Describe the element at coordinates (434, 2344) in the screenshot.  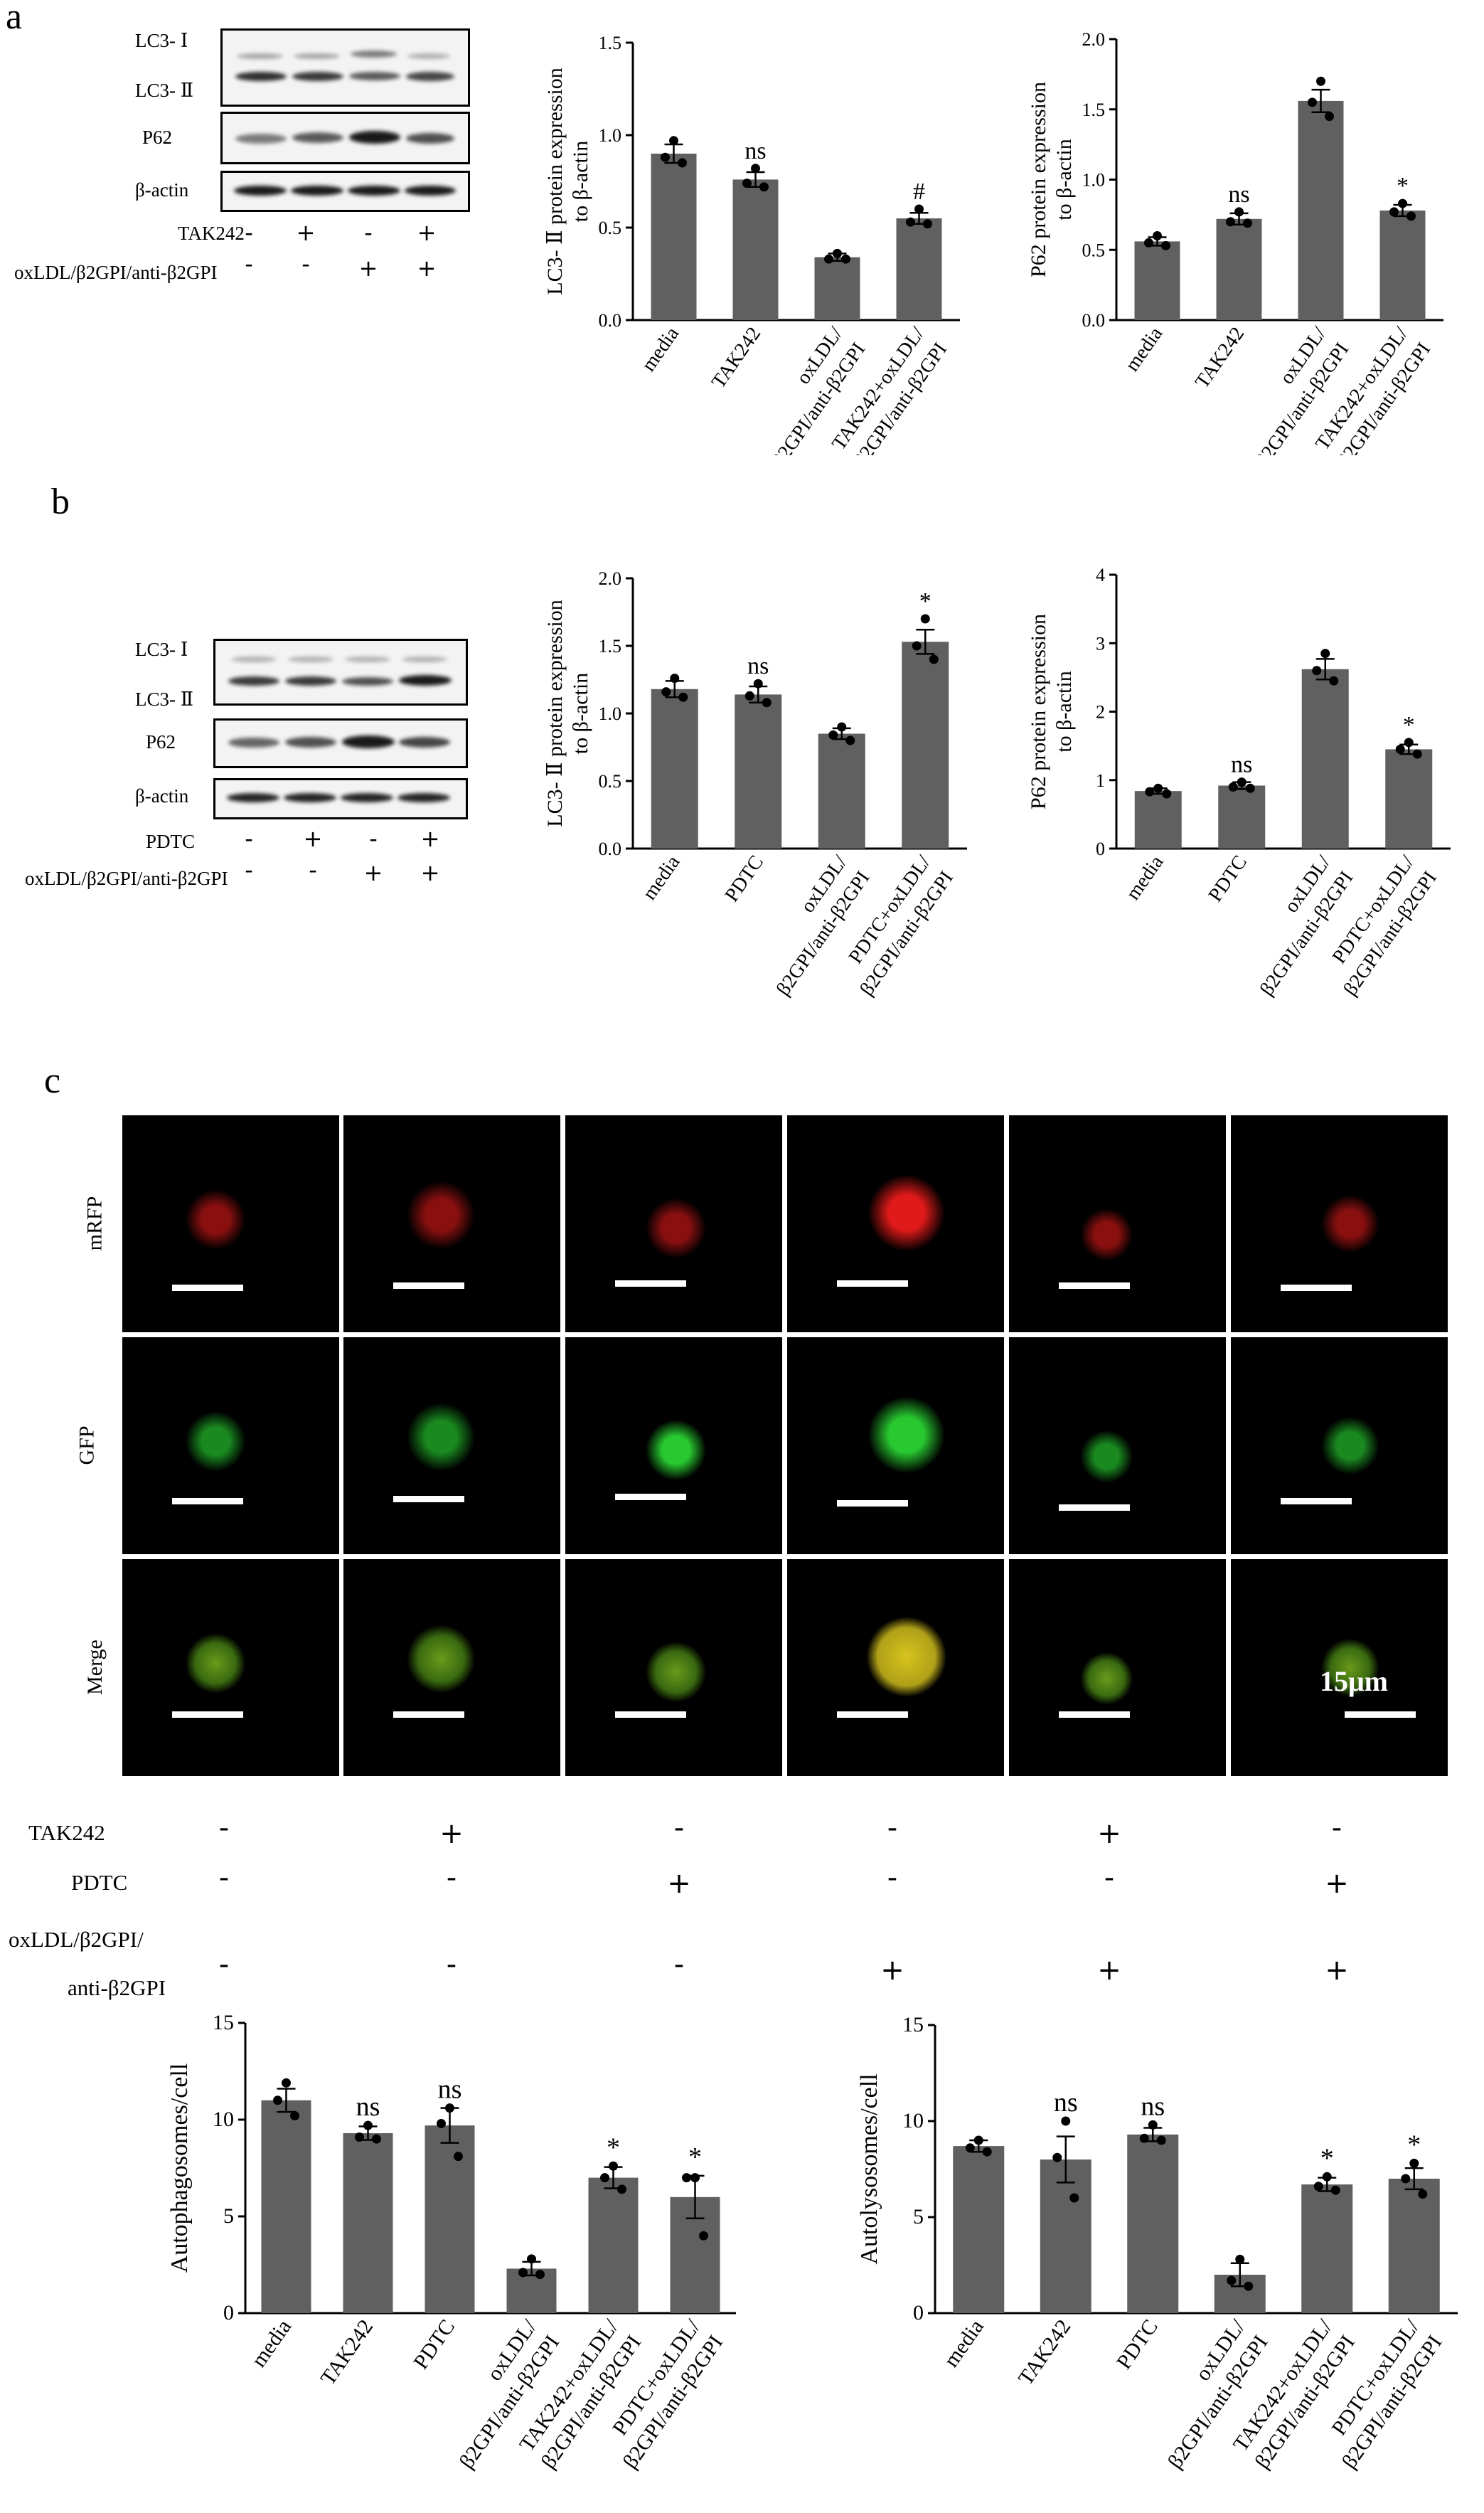
I see `x-tick-label: PDTC` at that location.